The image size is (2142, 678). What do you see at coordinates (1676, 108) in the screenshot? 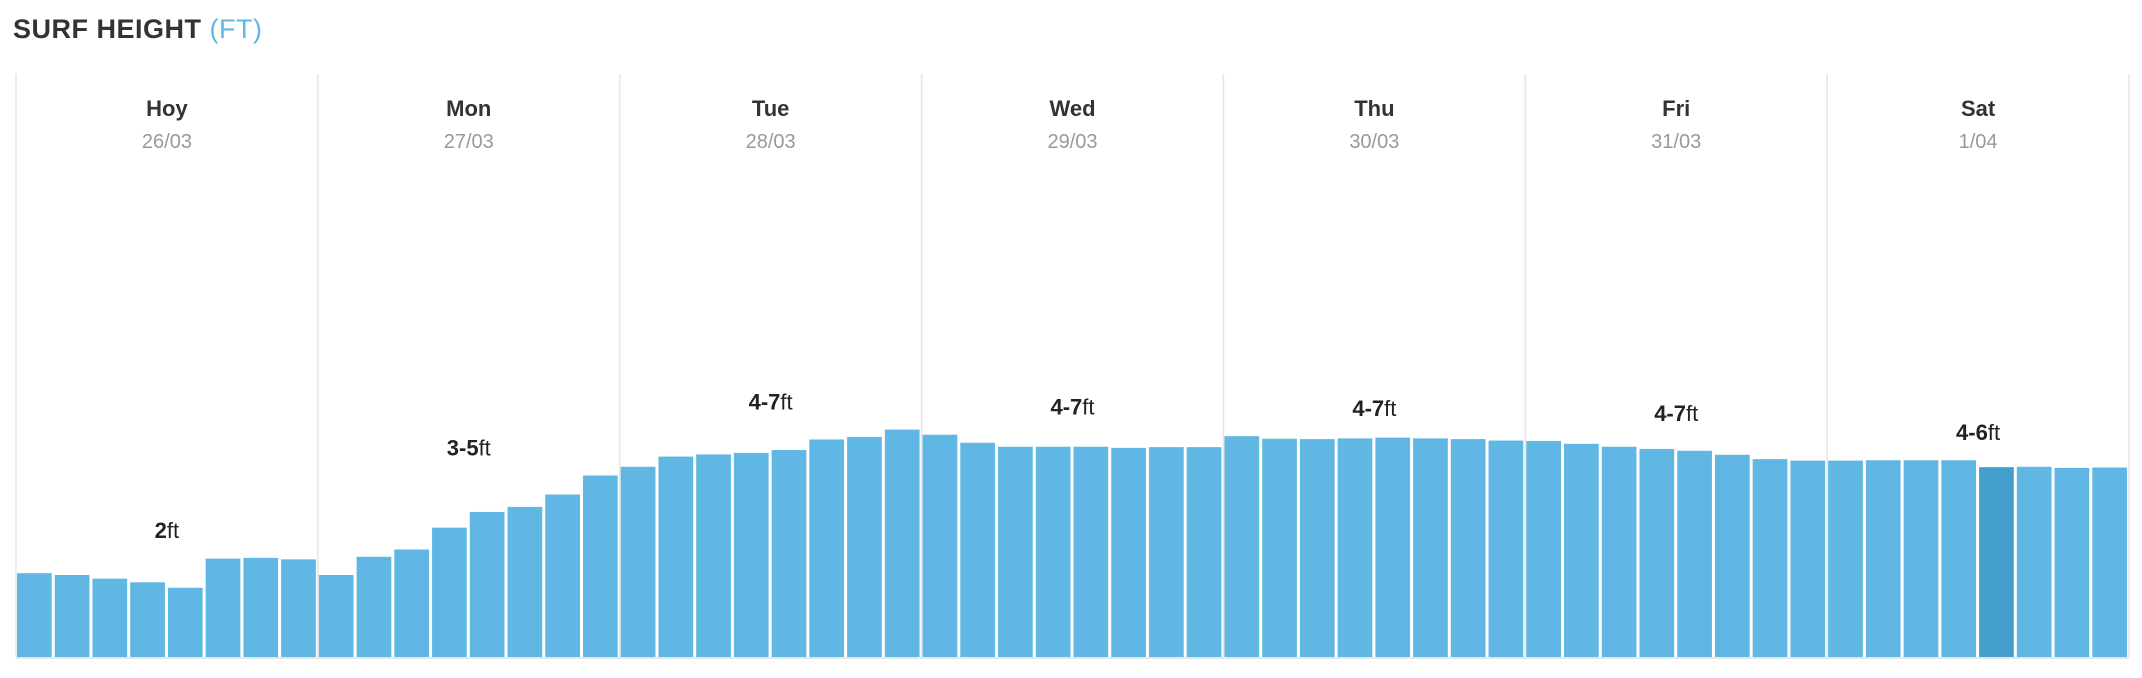
I see `day-name: Fri` at bounding box center [1676, 108].